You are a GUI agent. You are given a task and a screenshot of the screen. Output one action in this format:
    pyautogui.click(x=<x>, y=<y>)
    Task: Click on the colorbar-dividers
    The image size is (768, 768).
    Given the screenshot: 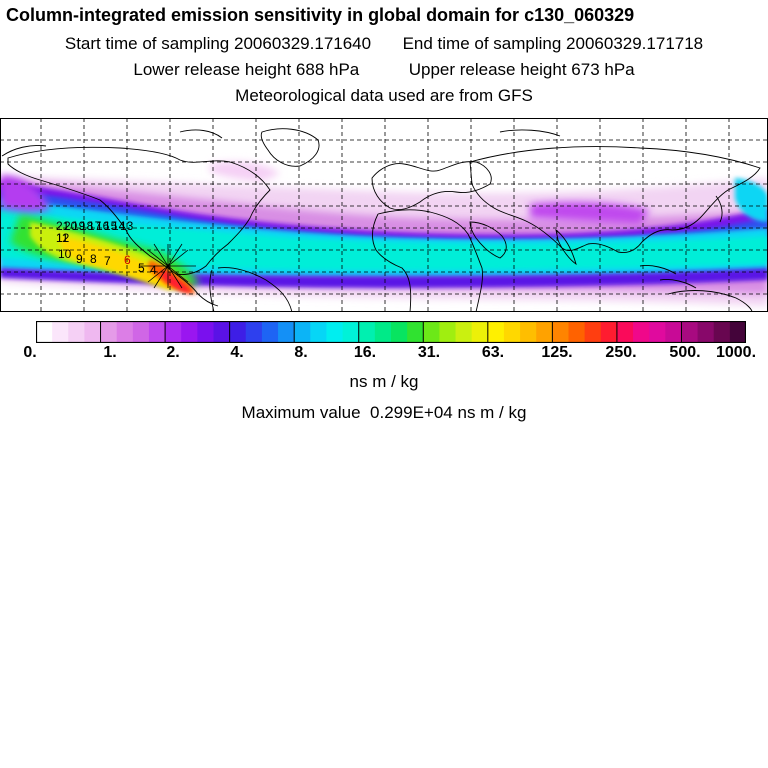 What is the action you would take?
    pyautogui.click(x=391, y=332)
    